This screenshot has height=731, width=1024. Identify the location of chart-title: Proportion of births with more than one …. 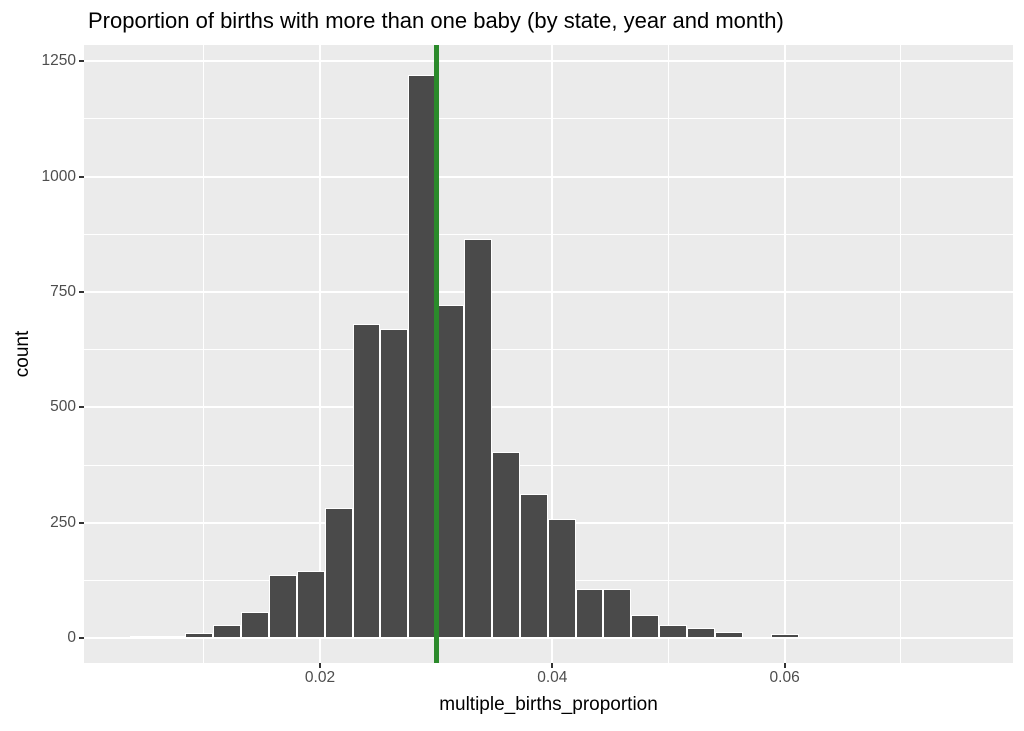
(436, 20).